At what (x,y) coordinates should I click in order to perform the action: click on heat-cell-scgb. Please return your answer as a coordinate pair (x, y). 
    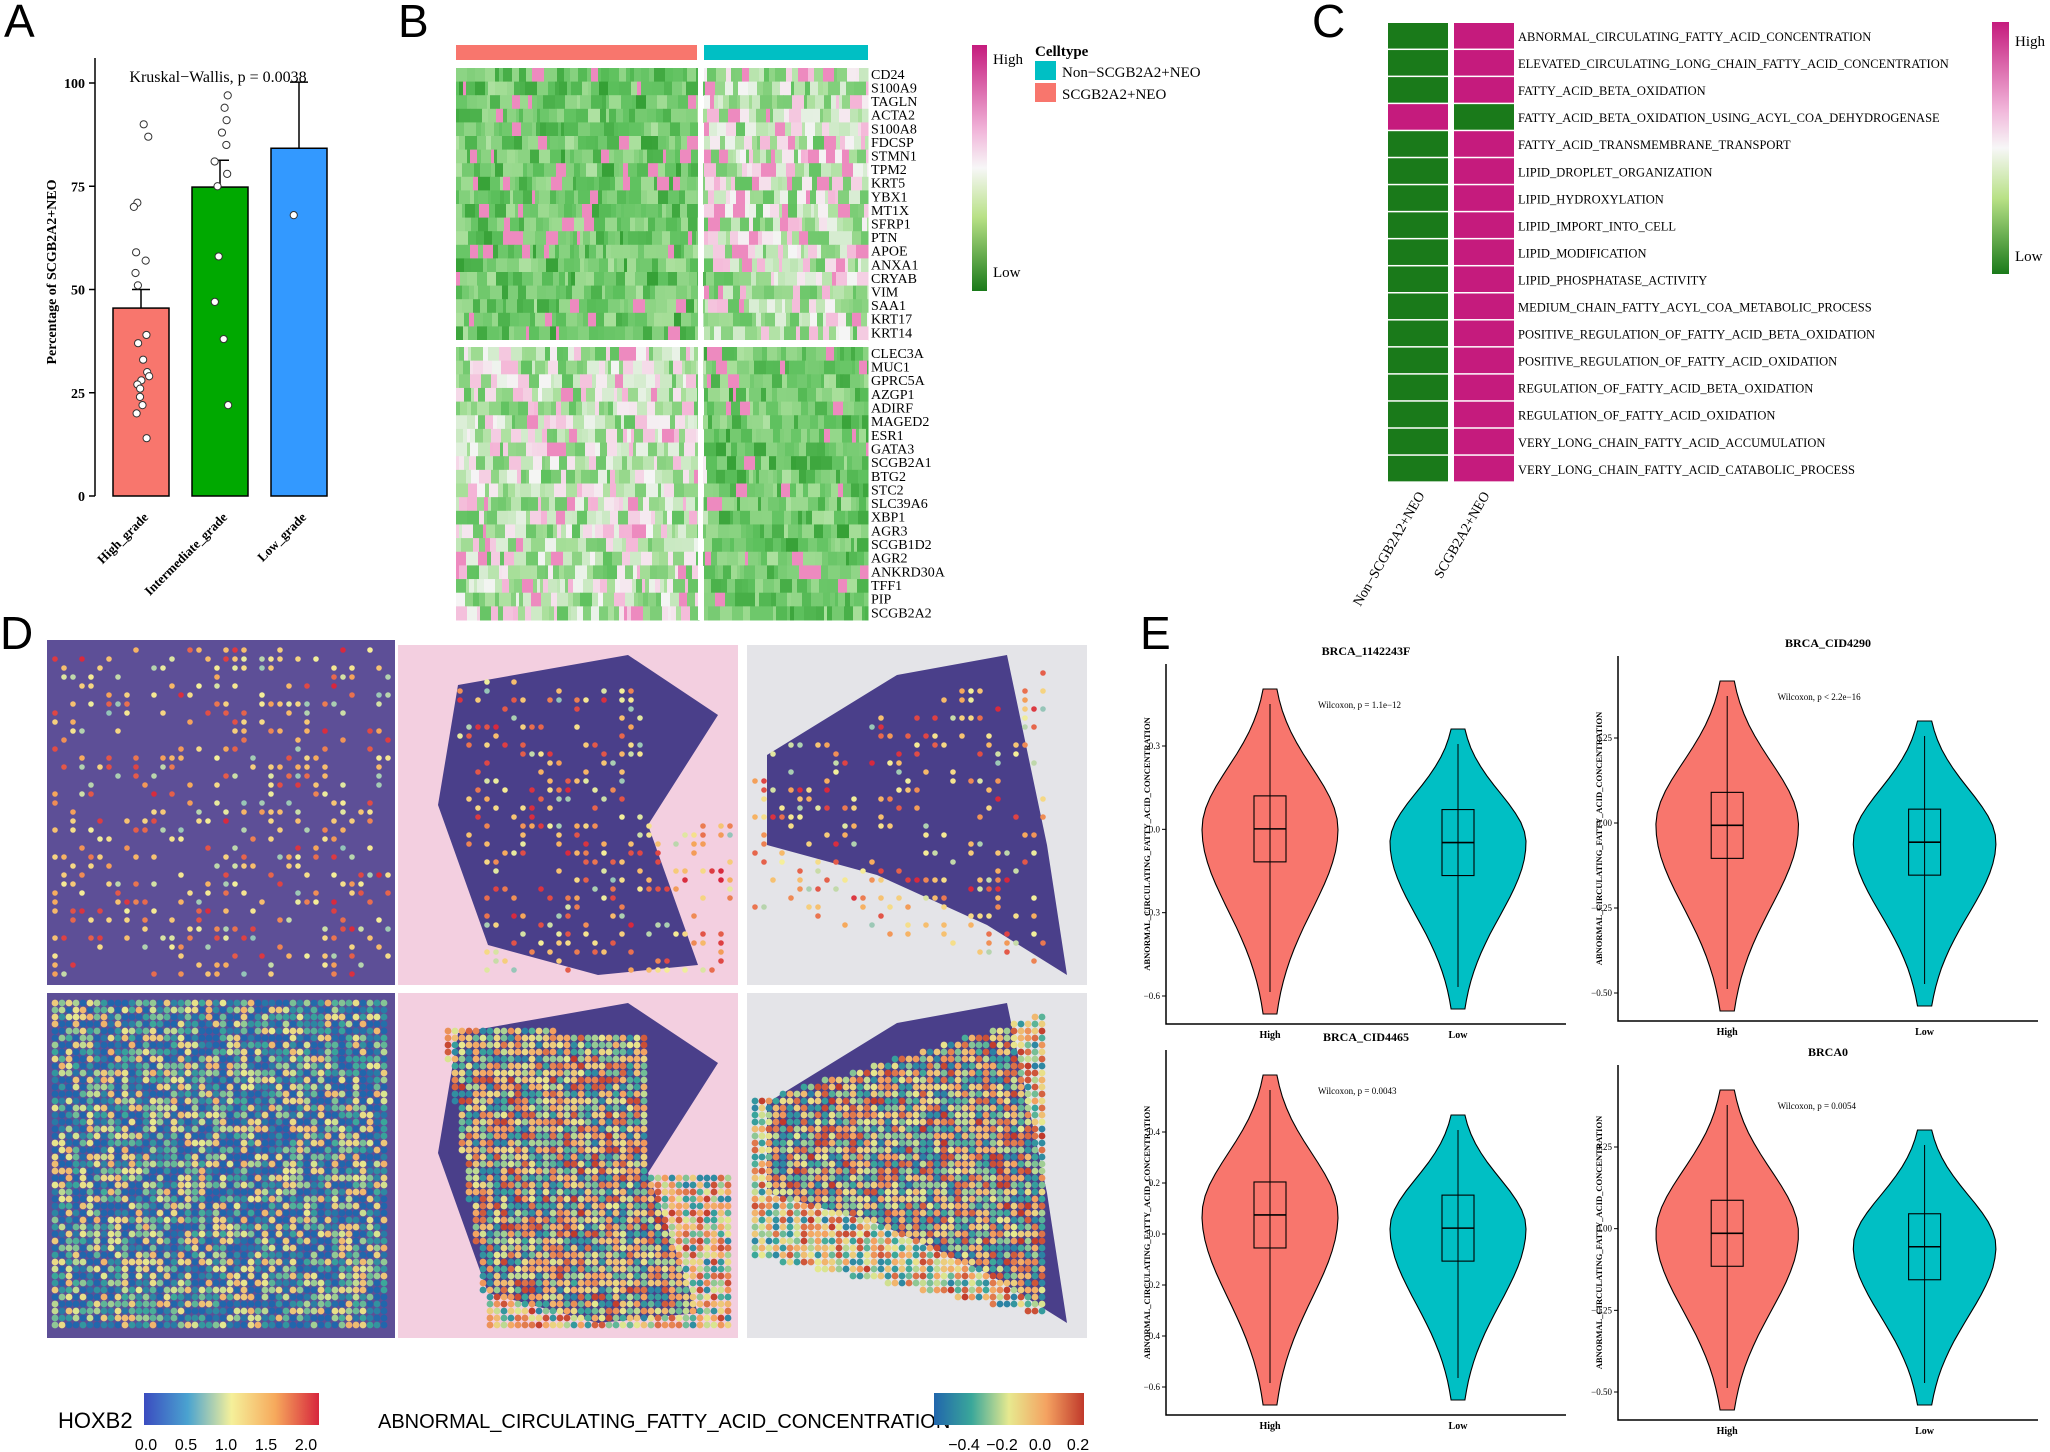
    Looking at the image, I should click on (1484, 414).